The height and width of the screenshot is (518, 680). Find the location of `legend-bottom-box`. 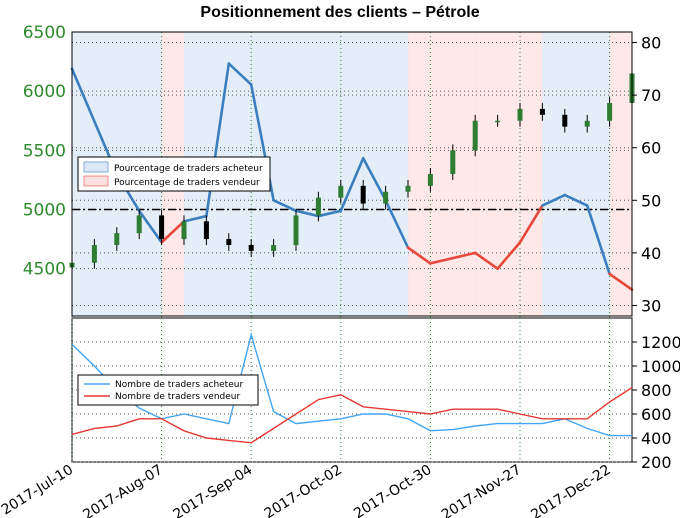

legend-bottom-box is located at coordinates (168, 390).